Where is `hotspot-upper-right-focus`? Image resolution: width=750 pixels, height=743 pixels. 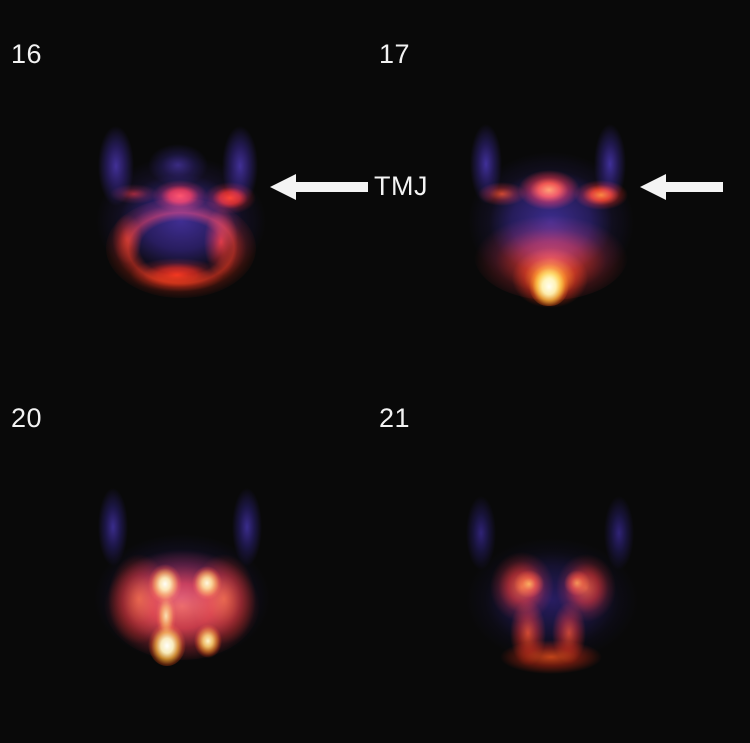 hotspot-upper-right-focus is located at coordinates (207, 583).